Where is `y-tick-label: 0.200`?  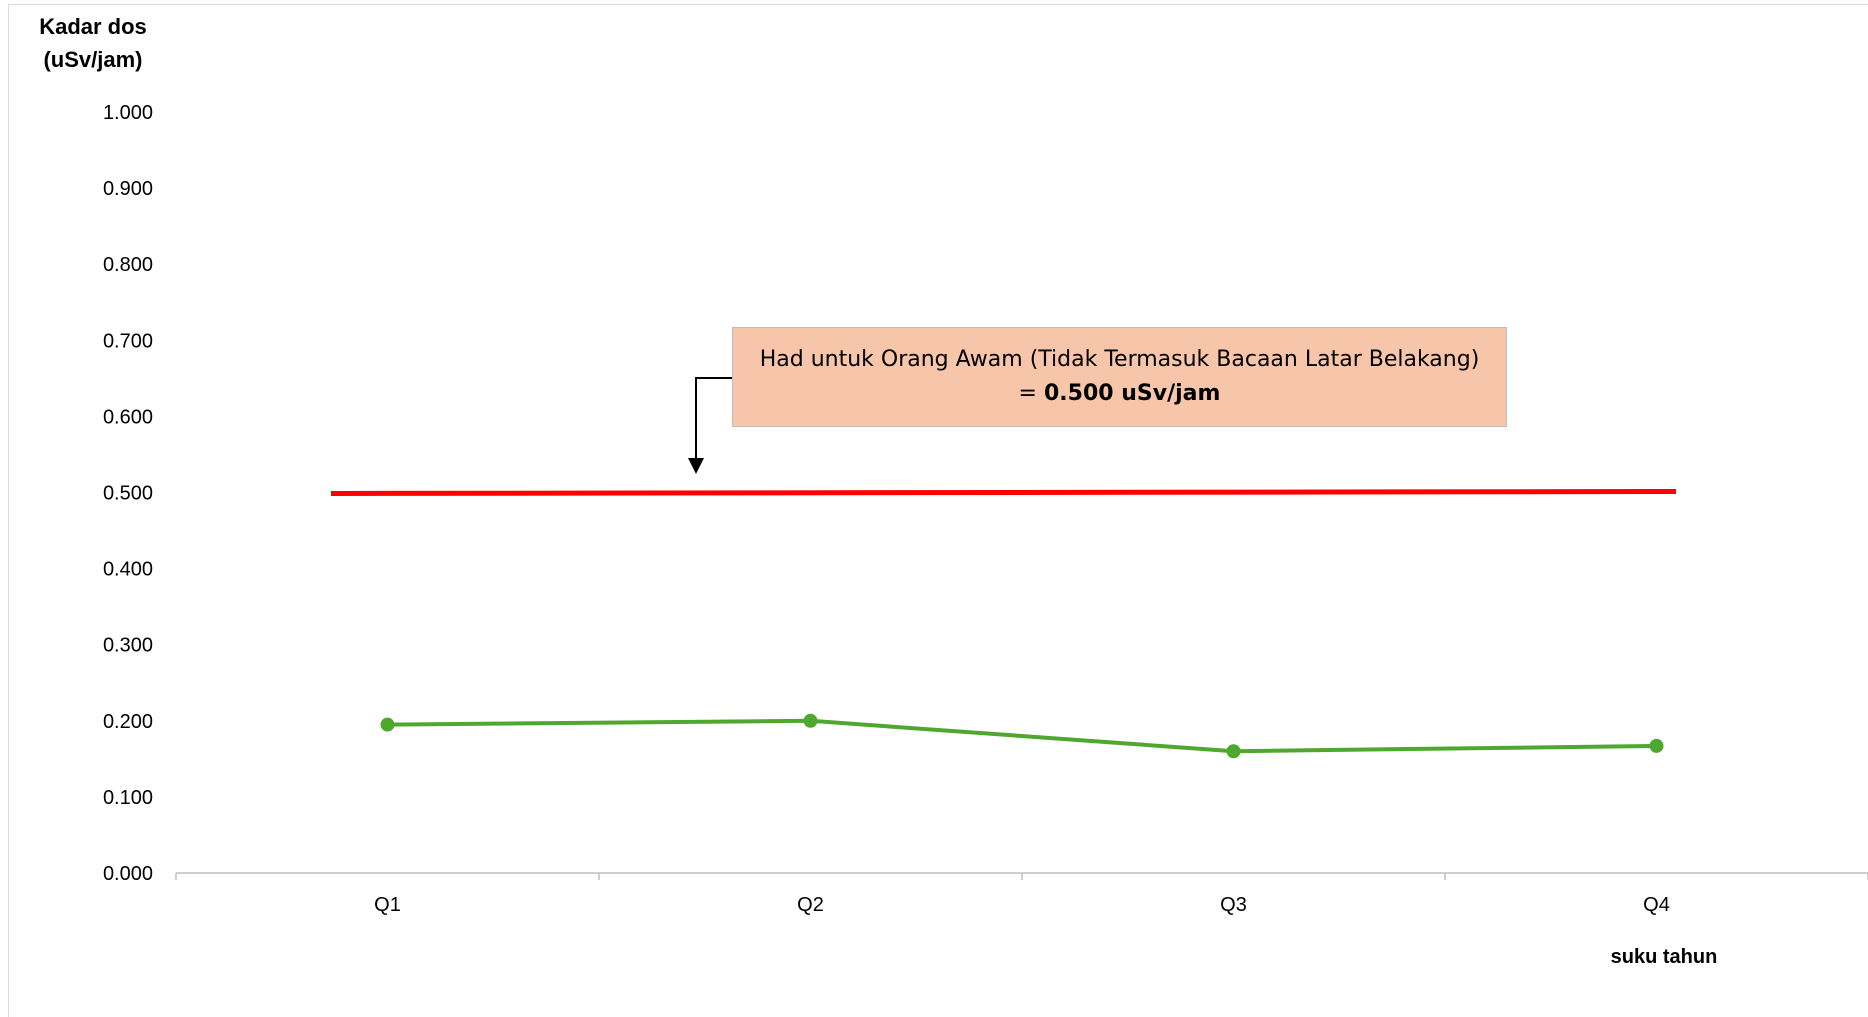 y-tick-label: 0.200 is located at coordinates (128, 722).